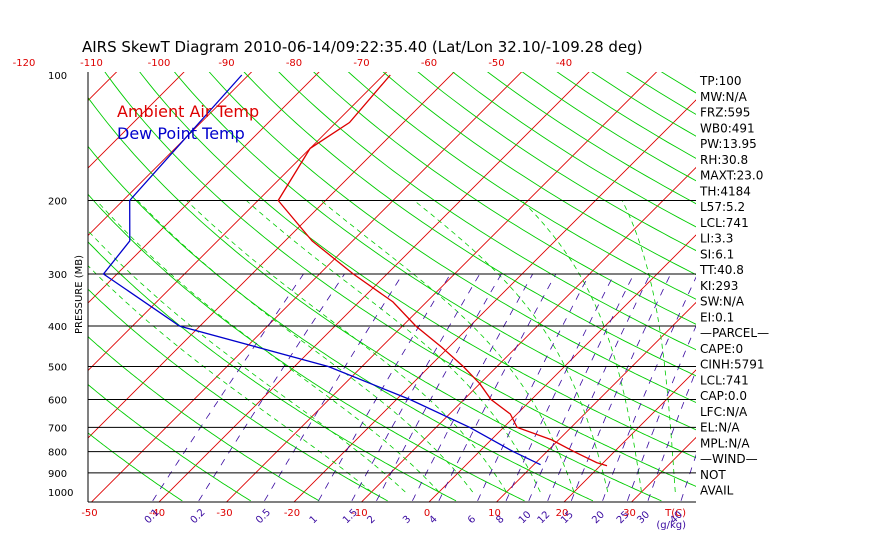 The width and height of the screenshot is (870, 560). I want to click on pressure-tick-label: 300, so click(57, 275).